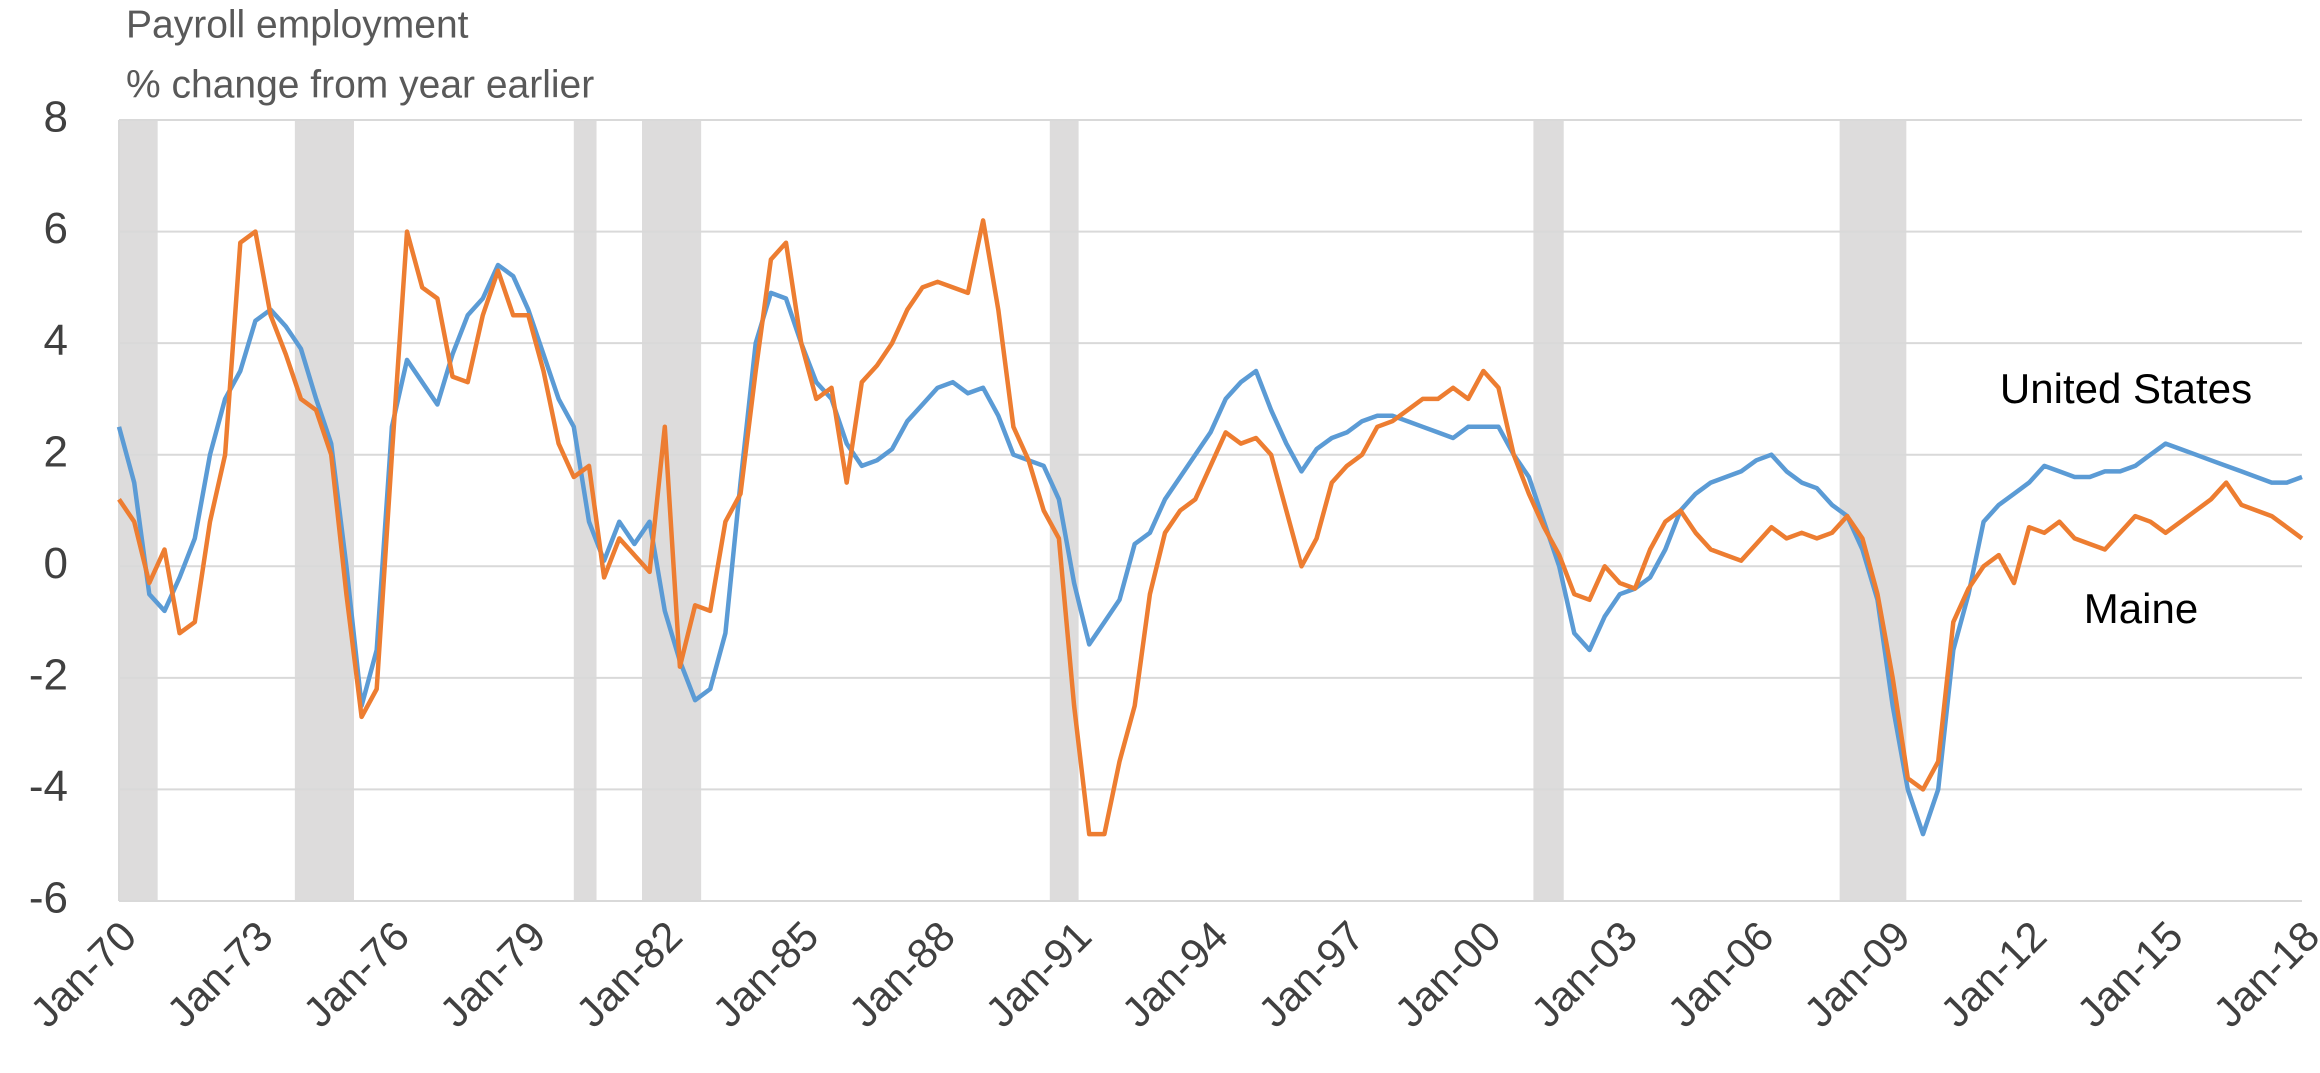  I want to click on x-tick-label: Jan-94, so click(1175, 974).